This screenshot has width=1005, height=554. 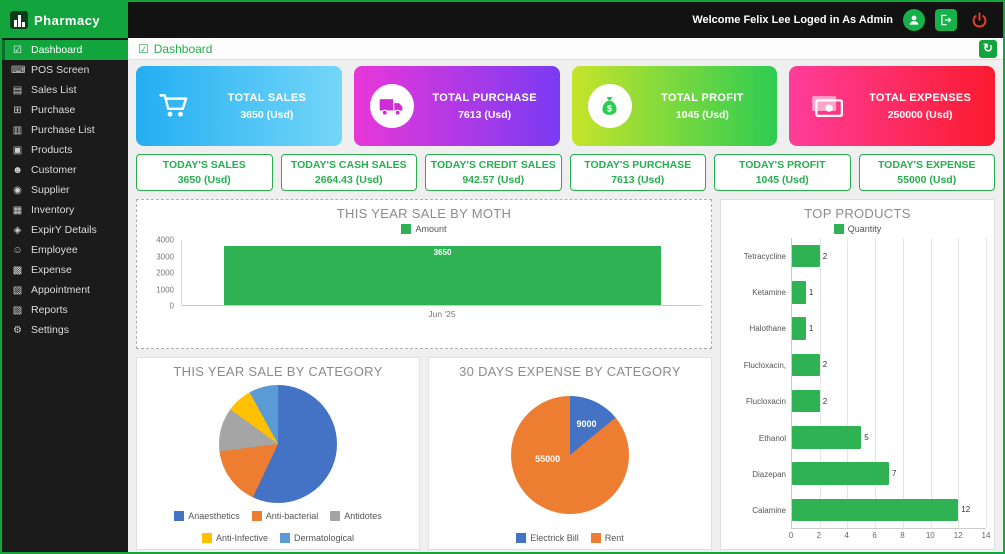 What do you see at coordinates (183, 48) in the screenshot?
I see `breadcrumb-label: Dashboard` at bounding box center [183, 48].